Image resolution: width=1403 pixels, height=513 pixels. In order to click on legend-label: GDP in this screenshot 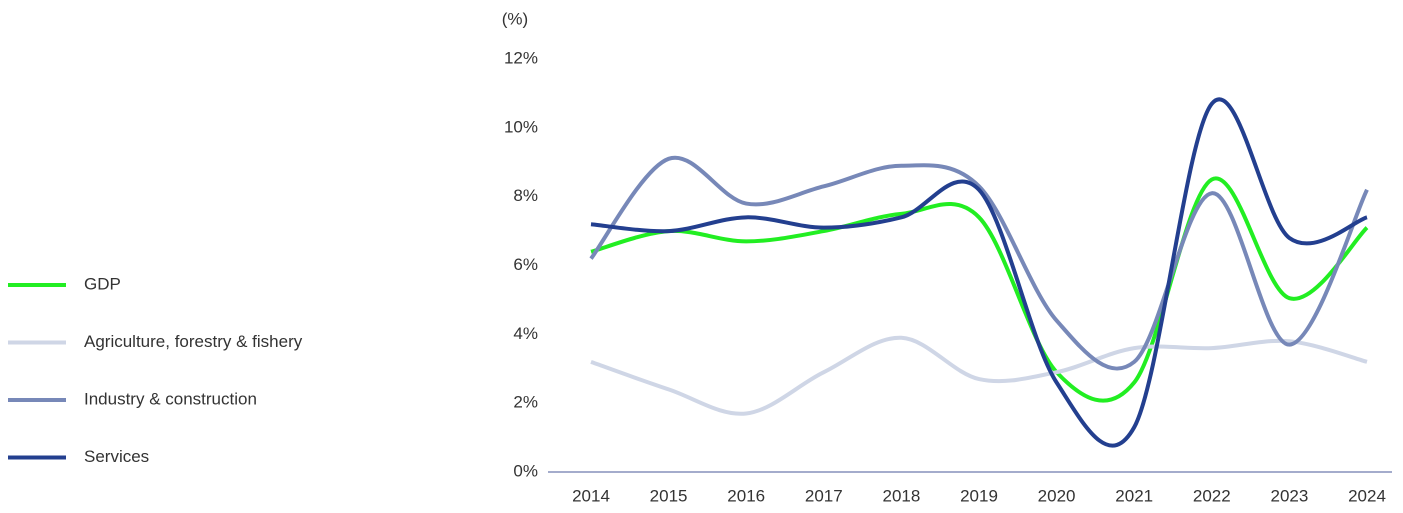, I will do `click(102, 283)`.